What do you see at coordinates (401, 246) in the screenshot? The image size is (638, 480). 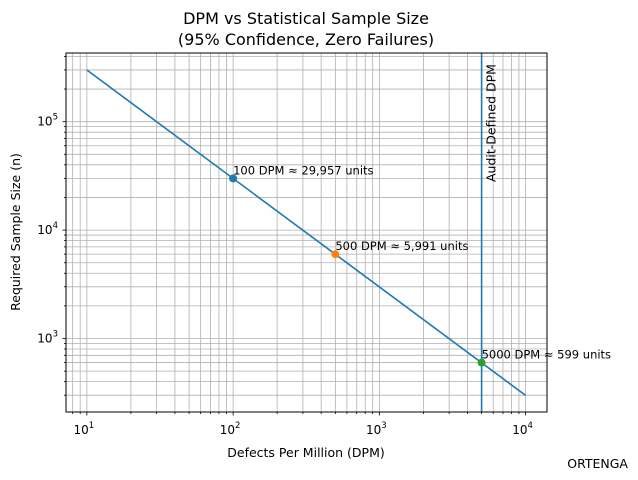 I see `point-annotation: 500 DPM ≈ 5,991 units` at bounding box center [401, 246].